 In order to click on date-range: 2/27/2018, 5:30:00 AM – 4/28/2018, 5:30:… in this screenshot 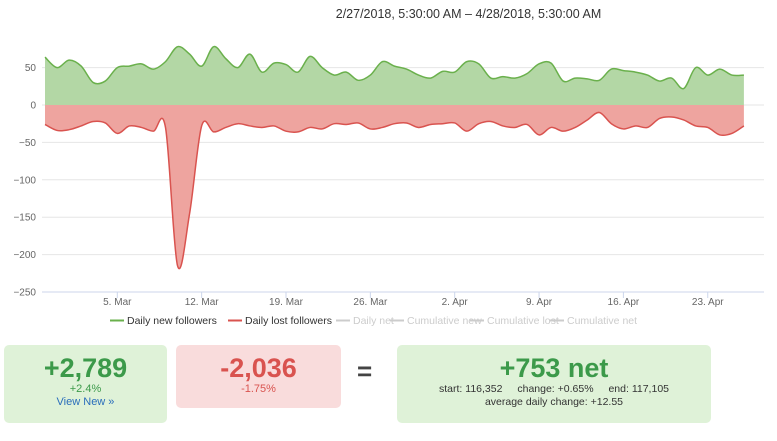, I will do `click(468, 14)`.